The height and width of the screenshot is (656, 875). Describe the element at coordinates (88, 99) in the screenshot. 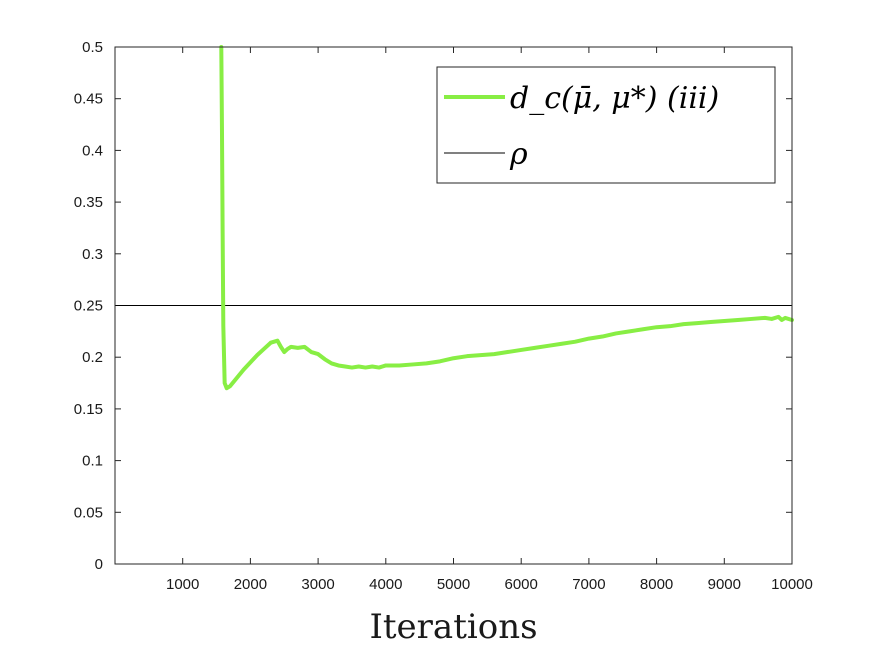

I see `y-tick-label: 0.45` at that location.